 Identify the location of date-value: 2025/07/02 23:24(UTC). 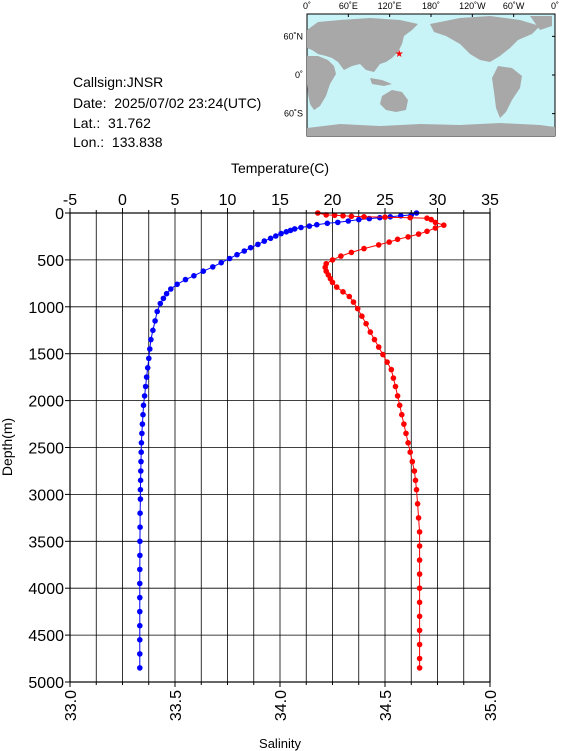
(188, 103).